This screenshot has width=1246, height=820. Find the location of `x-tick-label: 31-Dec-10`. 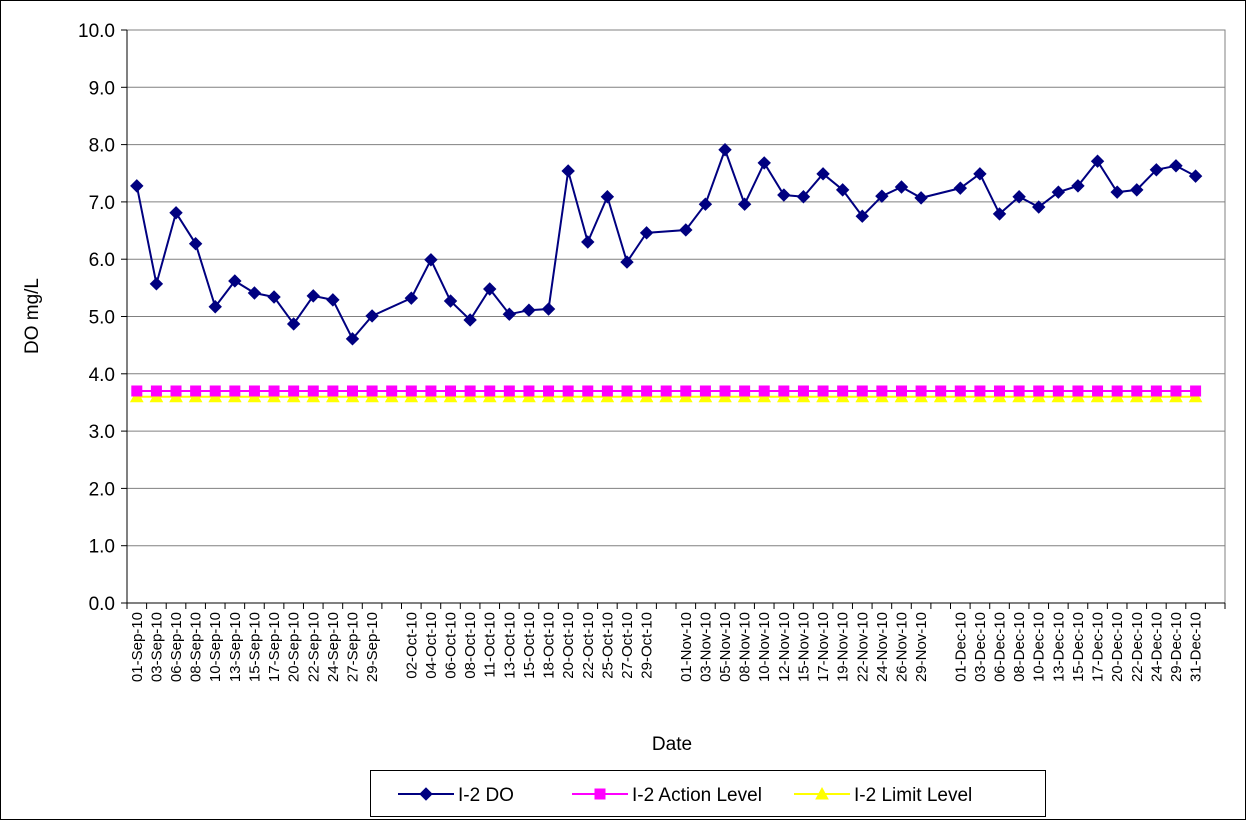

x-tick-label: 31-Dec-10 is located at coordinates (1196, 647).